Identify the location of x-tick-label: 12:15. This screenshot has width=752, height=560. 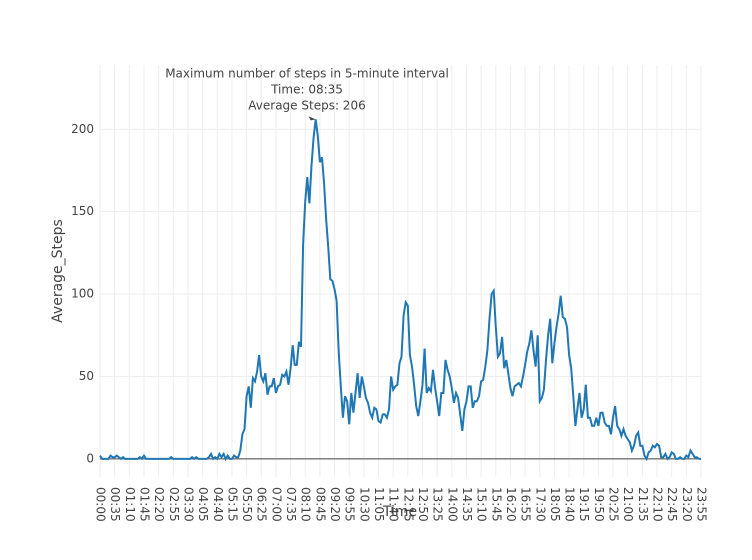
(408, 504).